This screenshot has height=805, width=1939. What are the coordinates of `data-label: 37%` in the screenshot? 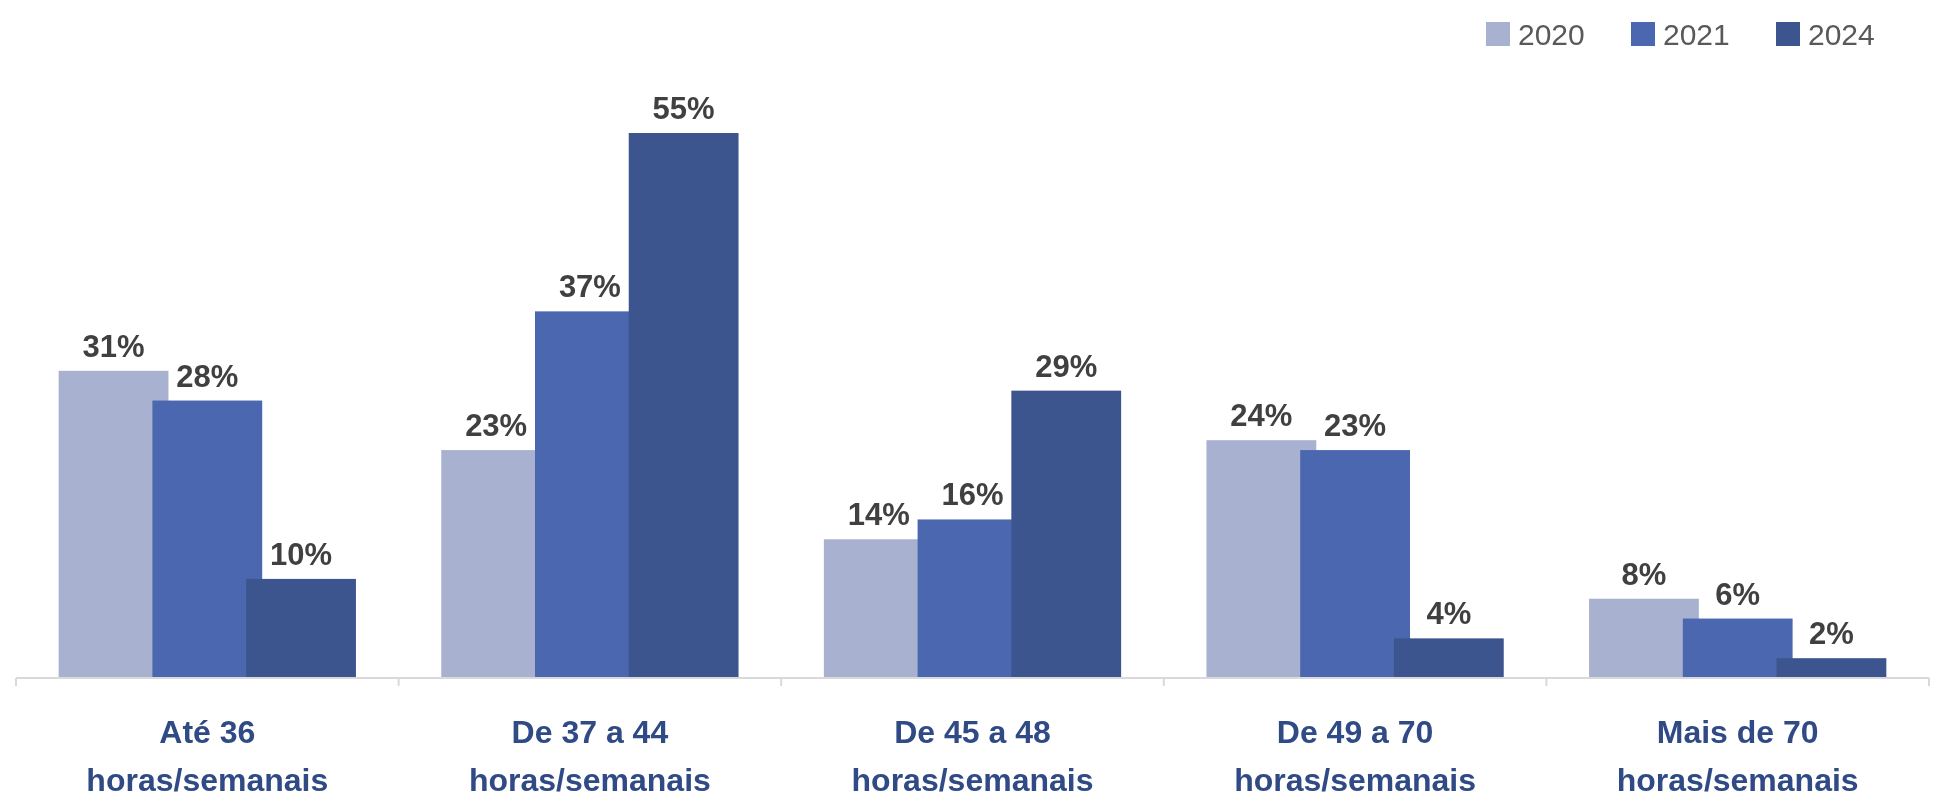 It's located at (589, 287).